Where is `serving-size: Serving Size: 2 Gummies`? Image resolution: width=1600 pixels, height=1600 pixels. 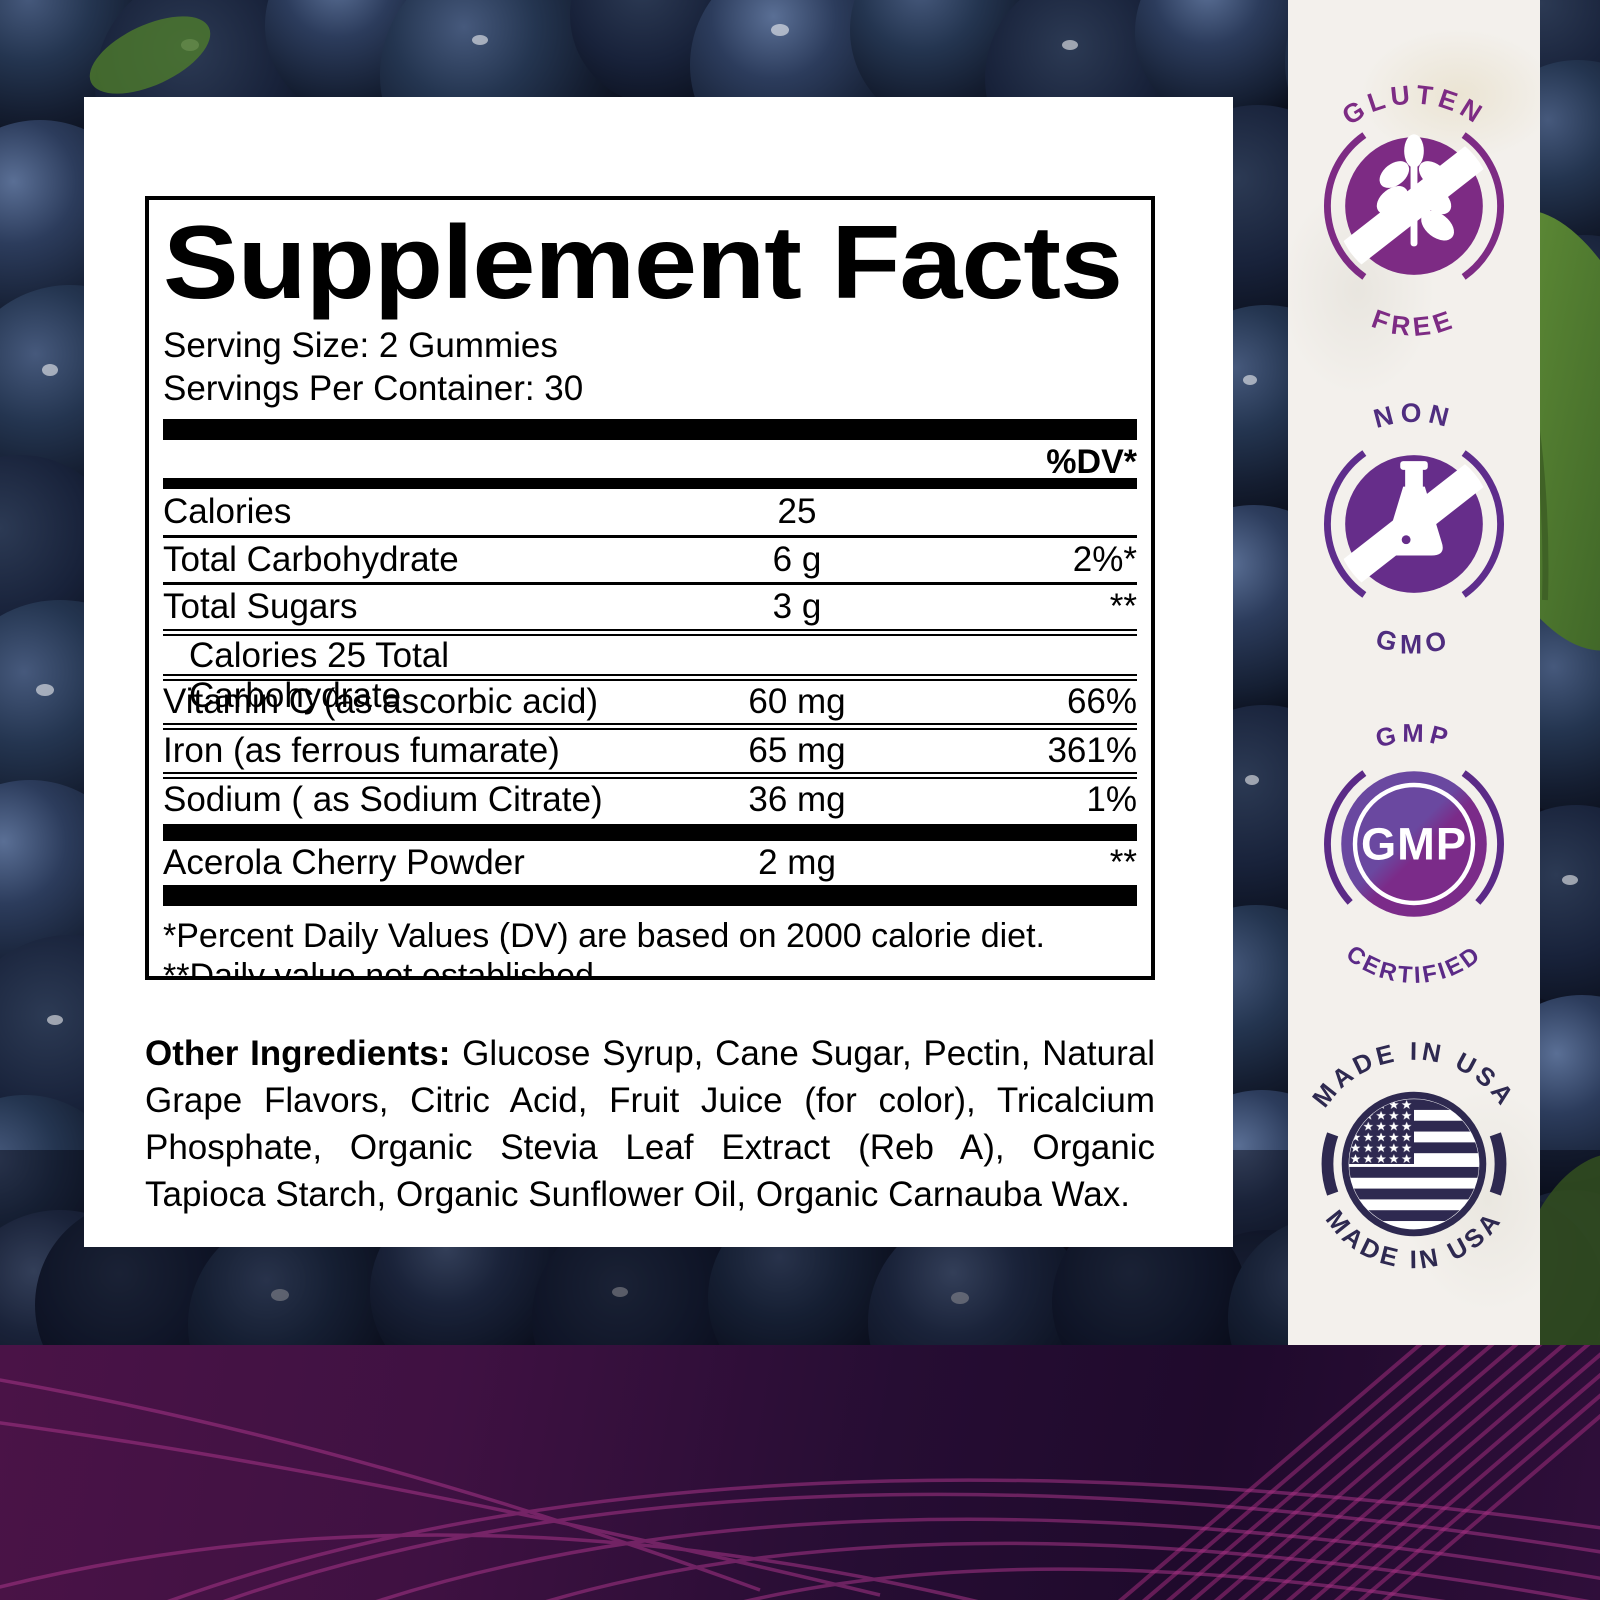 serving-size: Serving Size: 2 Gummies is located at coordinates (360, 346).